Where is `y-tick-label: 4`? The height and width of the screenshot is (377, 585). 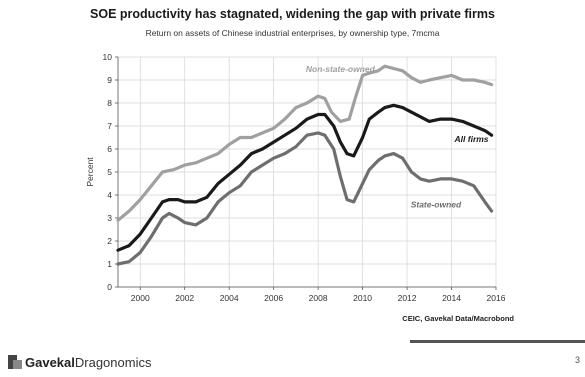
y-tick-label: 4 is located at coordinates (109, 195).